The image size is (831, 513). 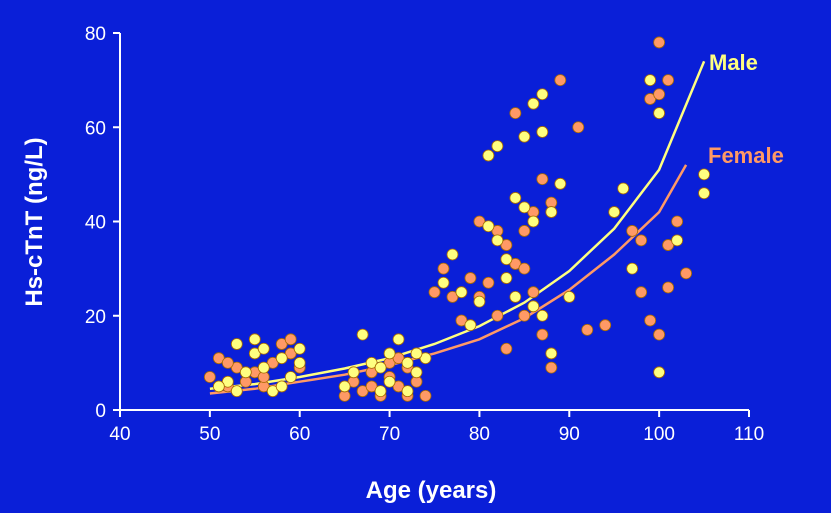 I want to click on y-tick-label: 80, so click(x=95, y=34).